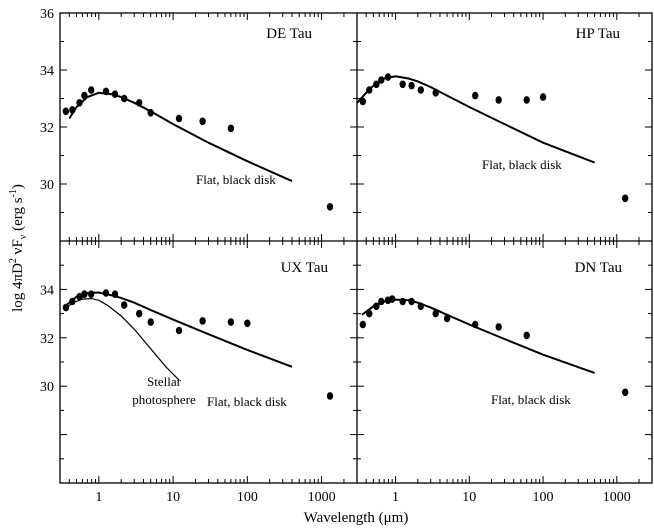  What do you see at coordinates (47, 185) in the screenshot?
I see `de-tau-y-tick-label: 30` at bounding box center [47, 185].